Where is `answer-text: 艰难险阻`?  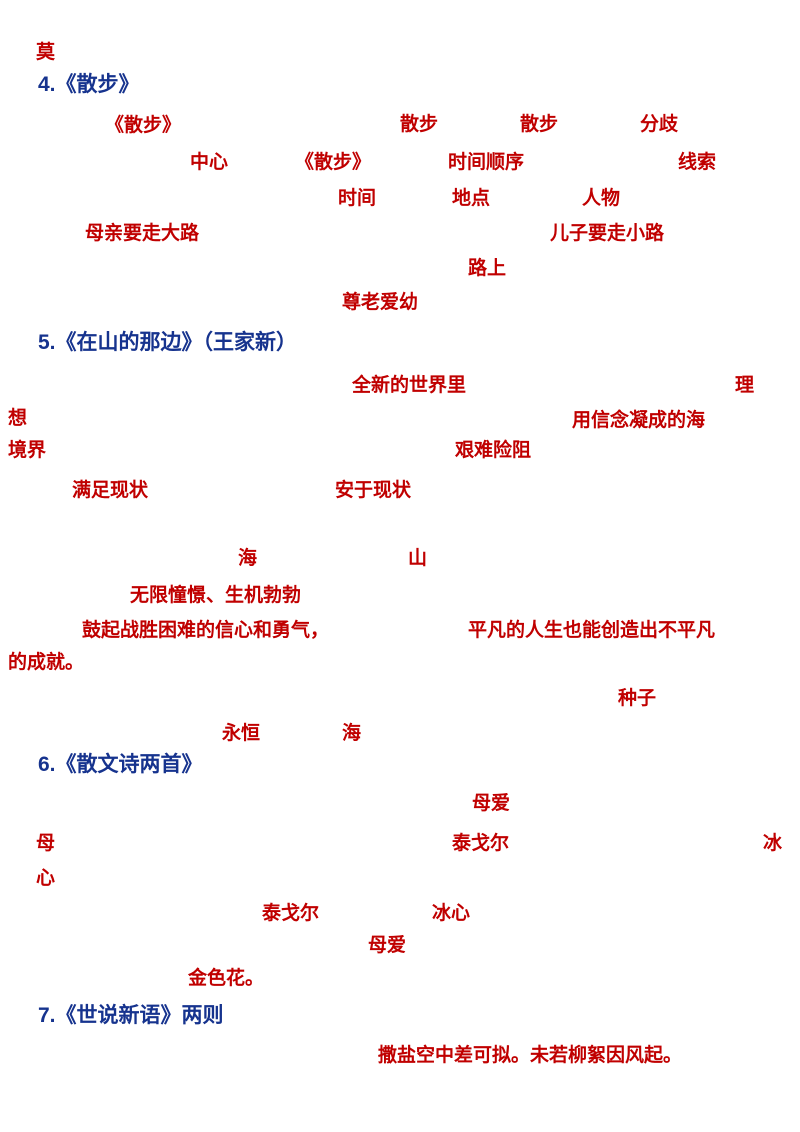 answer-text: 艰难险阻 is located at coordinates (493, 450).